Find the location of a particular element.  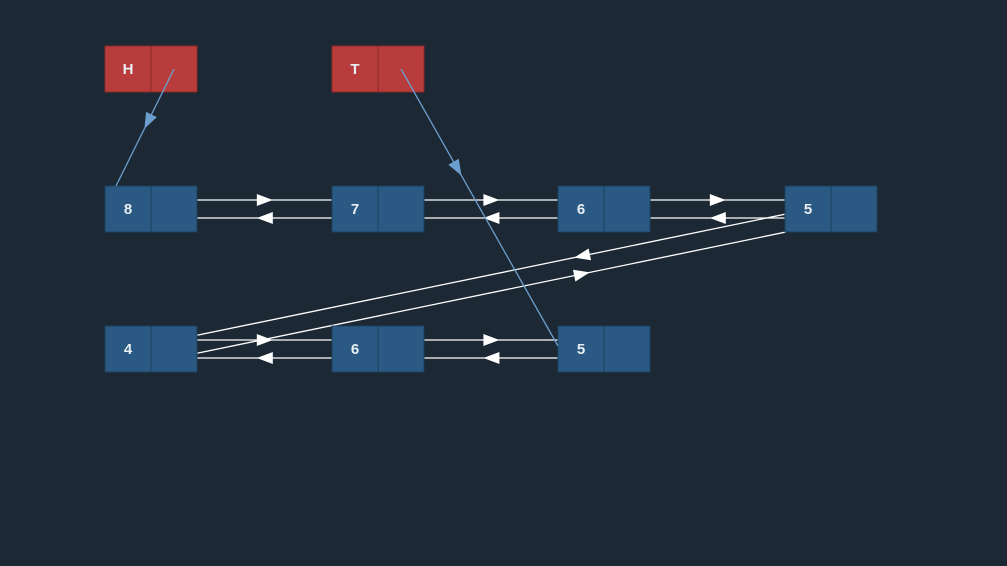

node-n7: 7 is located at coordinates (378, 209).